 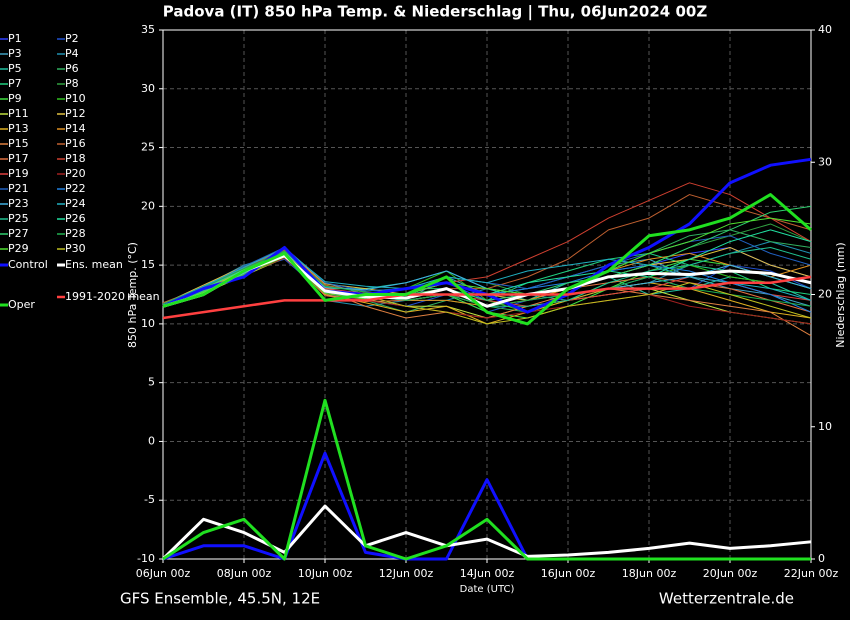 What do you see at coordinates (840, 294) in the screenshot?
I see `y2-axis-label: Niederschlag (mm)` at bounding box center [840, 294].